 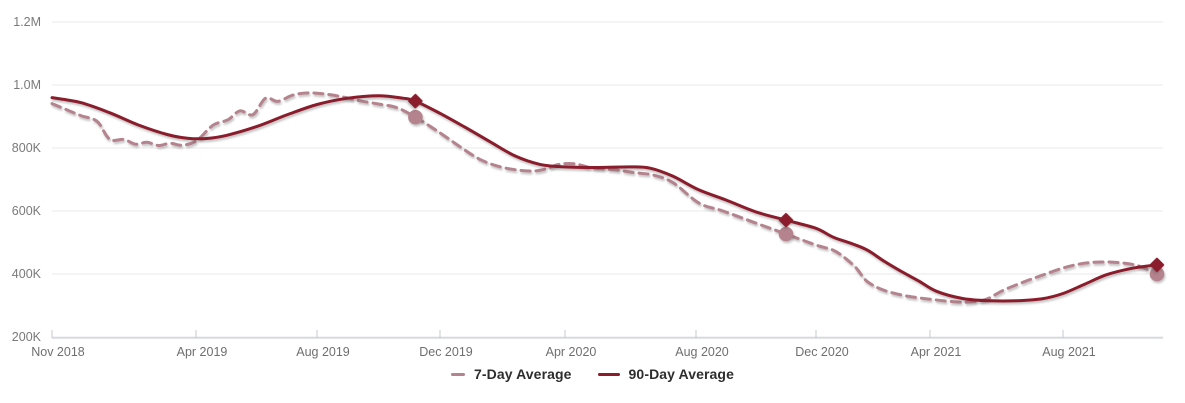 What do you see at coordinates (936, 352) in the screenshot?
I see `x-axis-label: Apr 2021` at bounding box center [936, 352].